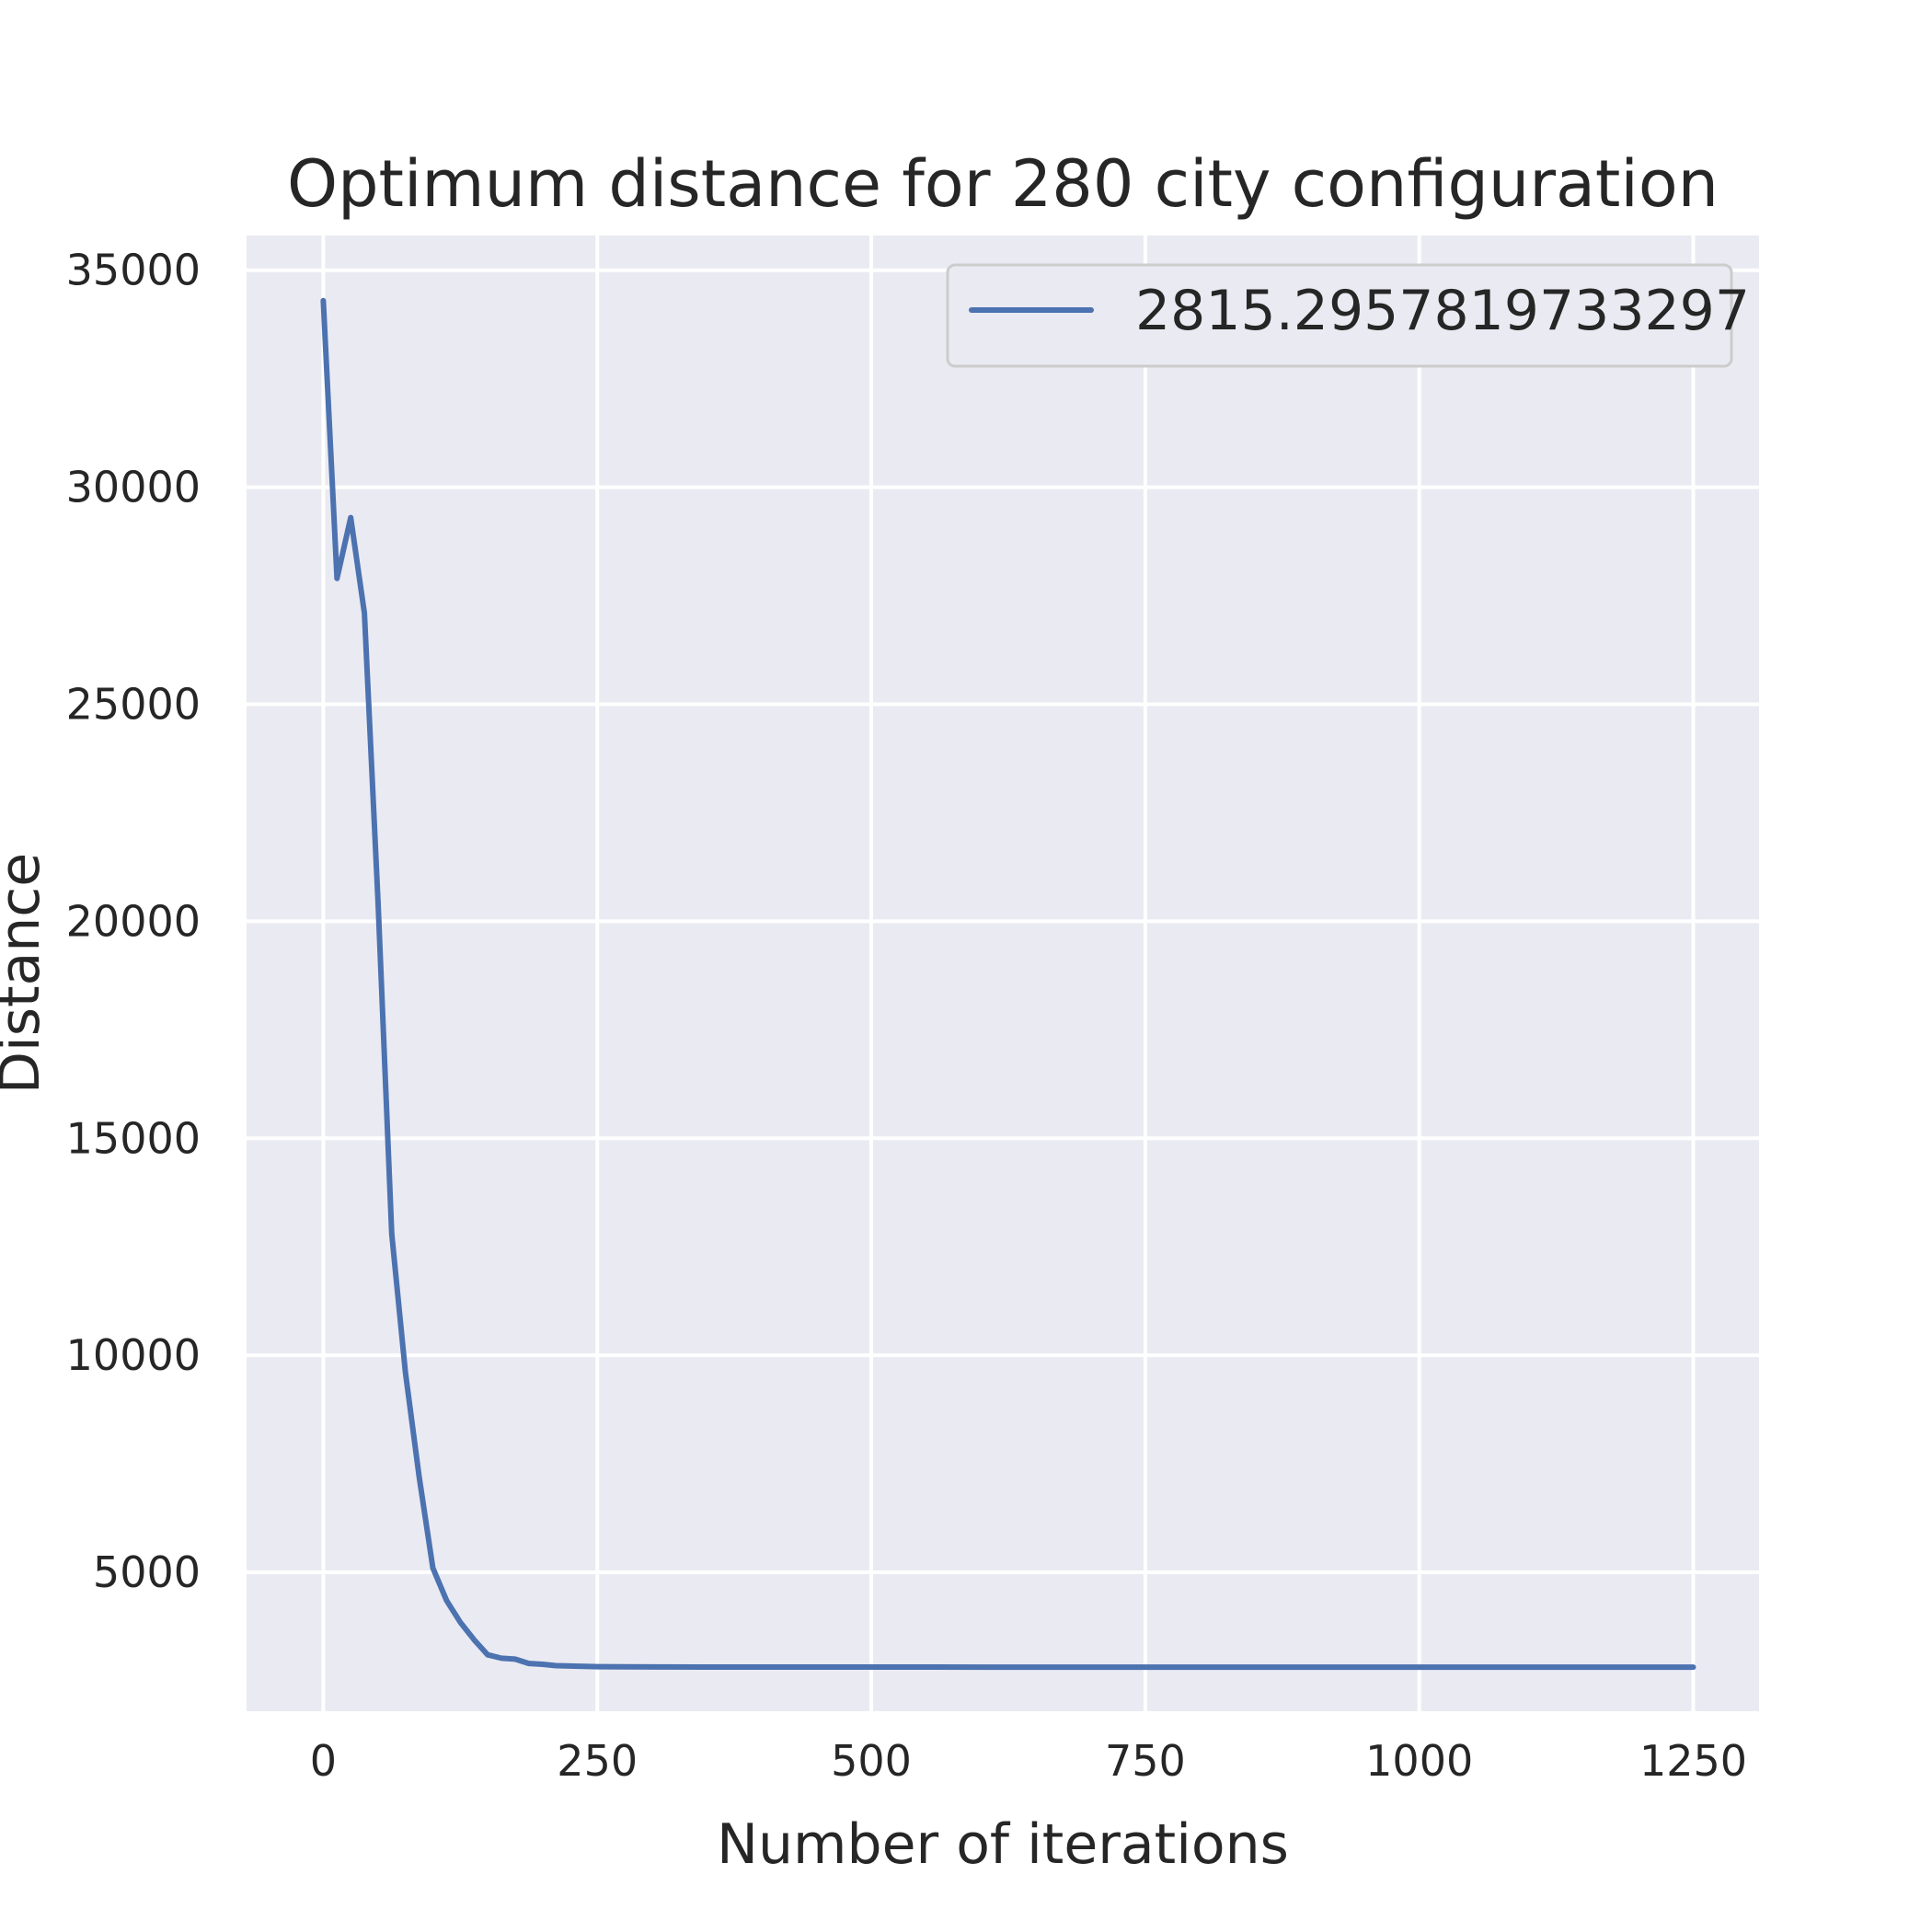  What do you see at coordinates (133, 705) in the screenshot?
I see `y-tick-label: 25000` at bounding box center [133, 705].